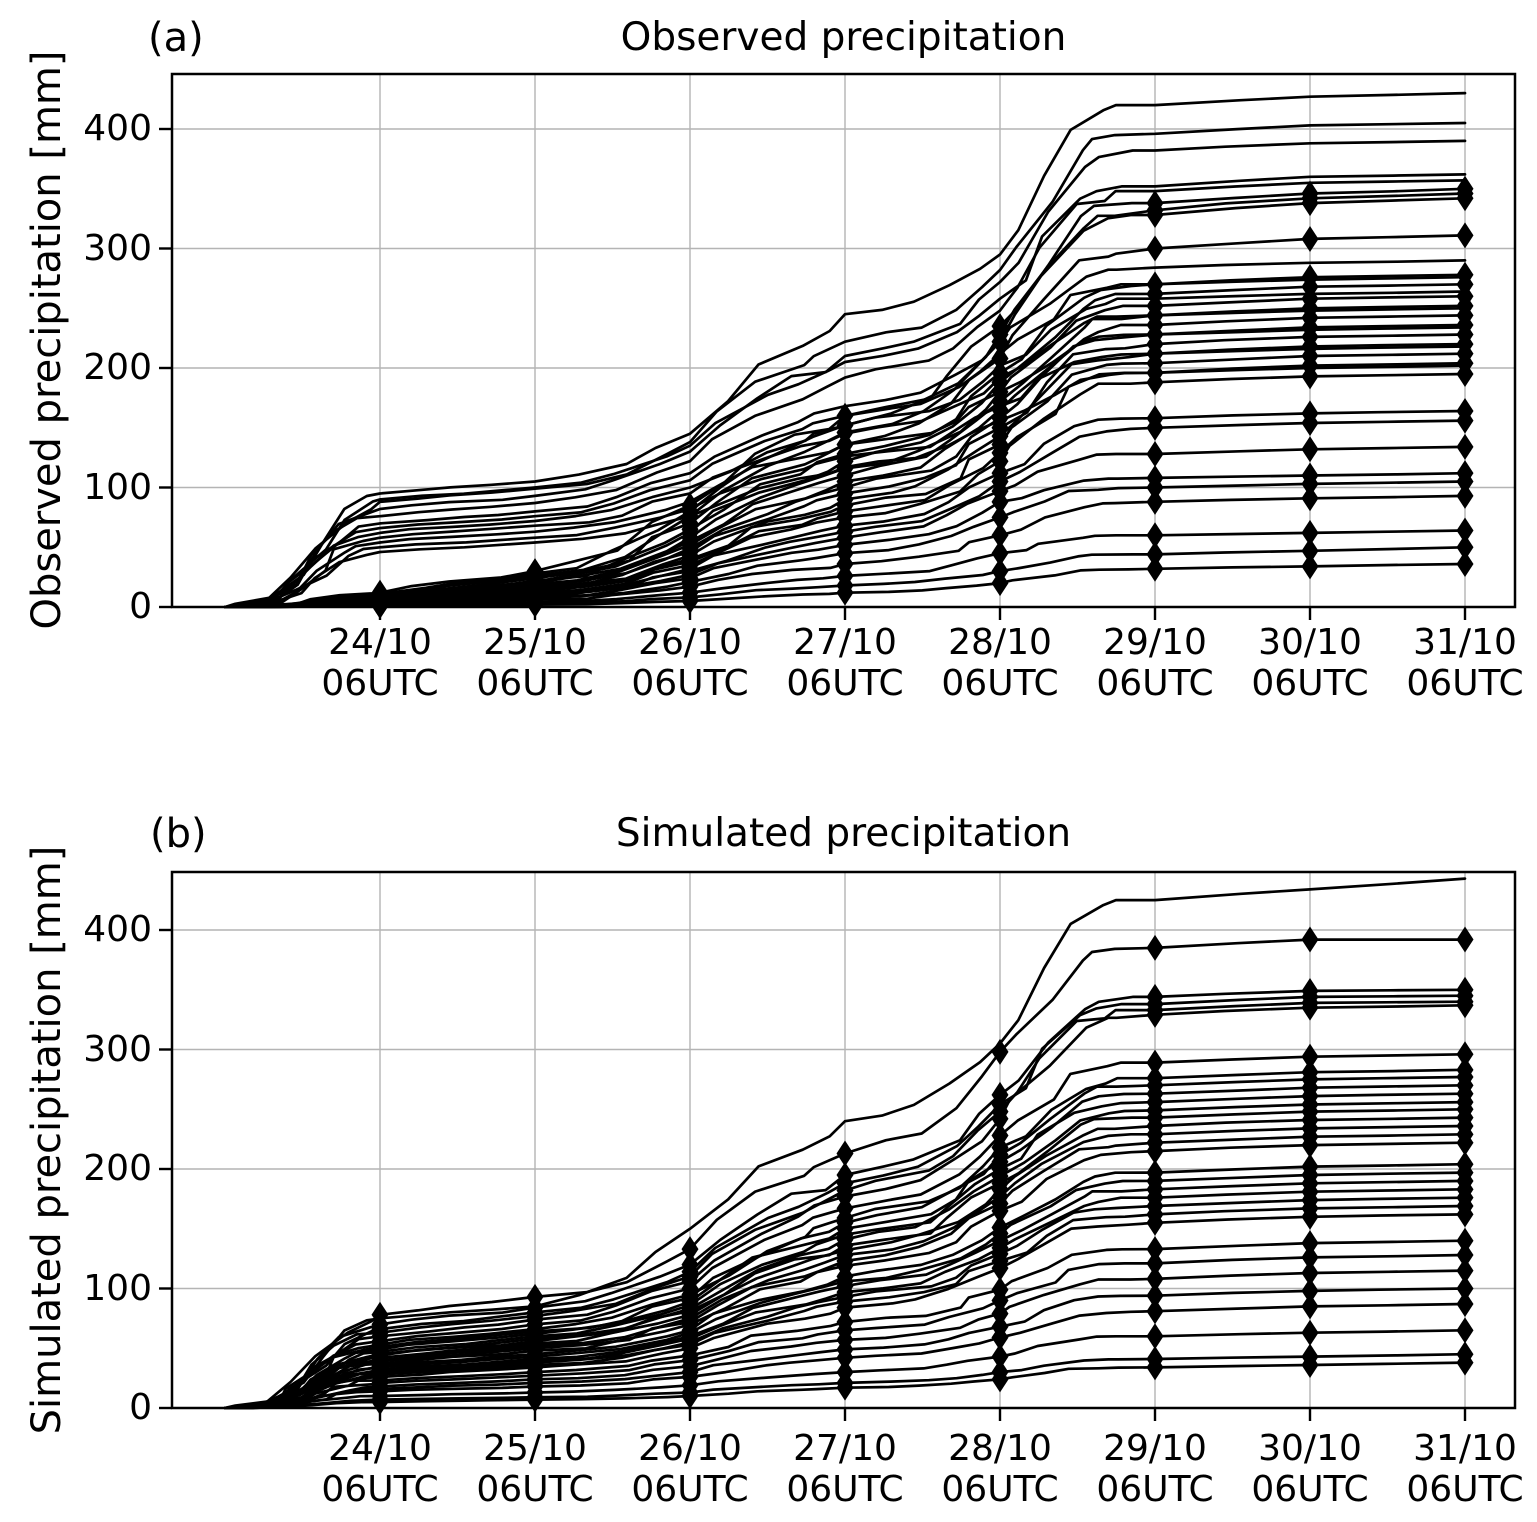 Image resolution: width=1537 pixels, height=1522 pixels. What do you see at coordinates (47, 1140) in the screenshot?
I see `panel-b-y-axis-label: Simulated precipitation [mm]` at bounding box center [47, 1140].